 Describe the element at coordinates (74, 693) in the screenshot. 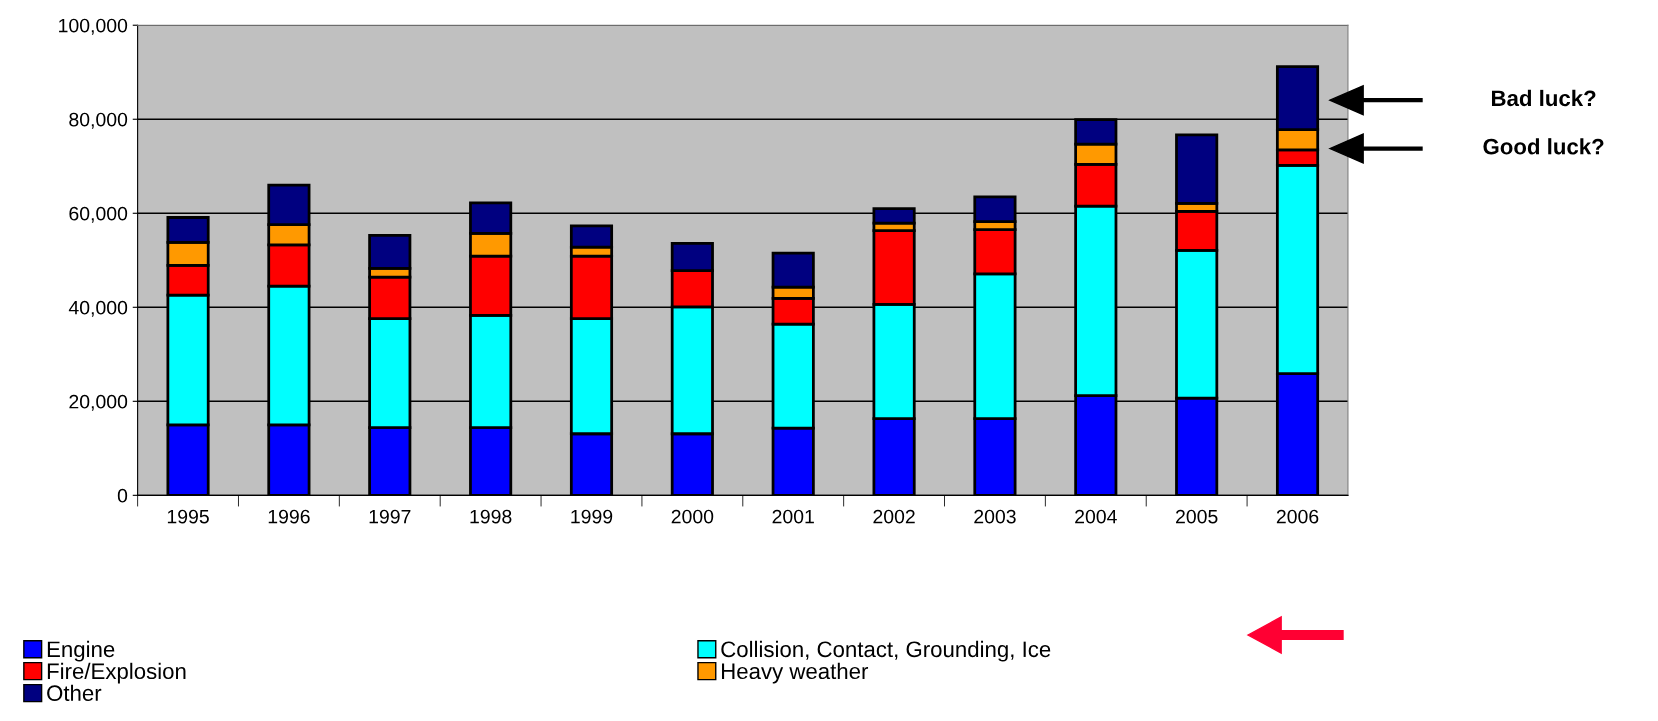

I see `legend-label: Other` at that location.